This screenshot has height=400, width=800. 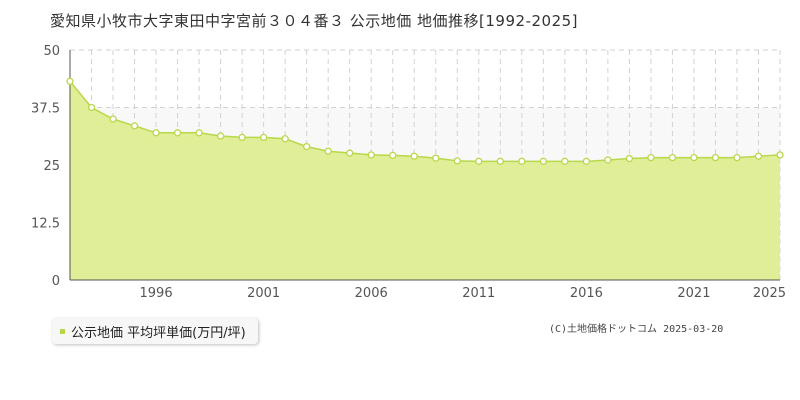 I want to click on y-tick-labels: 0 12.5 25 37.5 50, so click(x=45, y=166).